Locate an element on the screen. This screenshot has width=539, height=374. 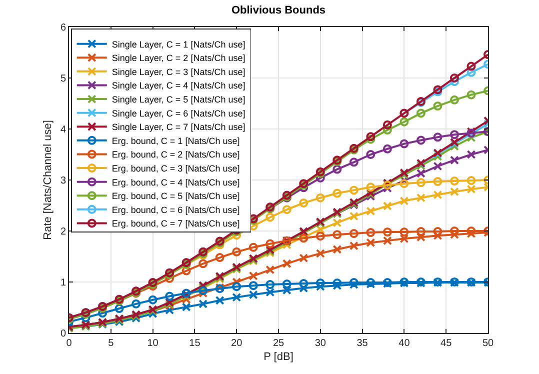
legend-label: Single Layer, C = 7 [Nats/Ch use] is located at coordinates (179, 127).